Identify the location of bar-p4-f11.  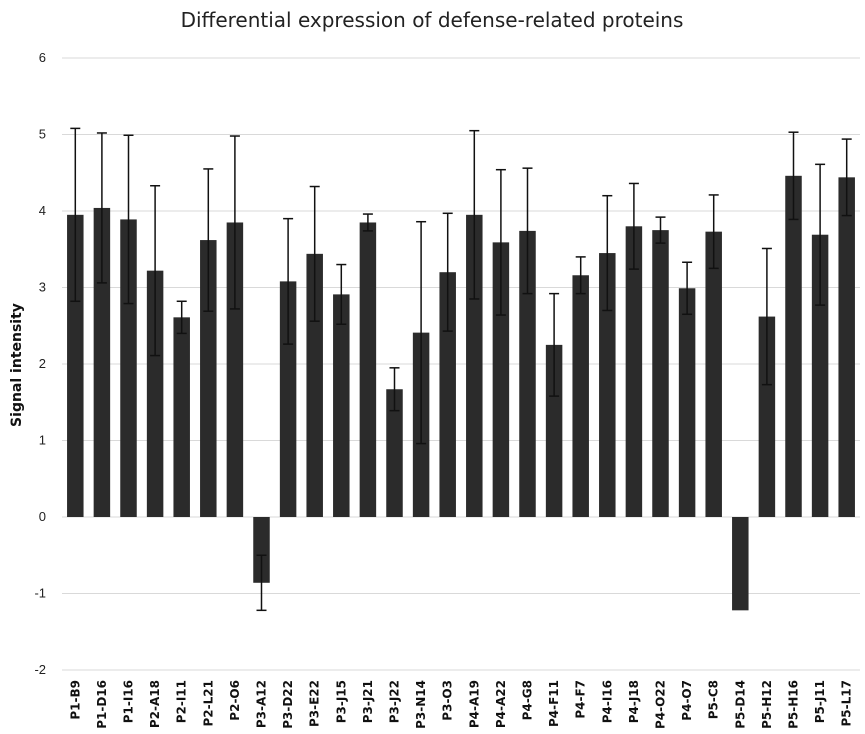
(554, 430).